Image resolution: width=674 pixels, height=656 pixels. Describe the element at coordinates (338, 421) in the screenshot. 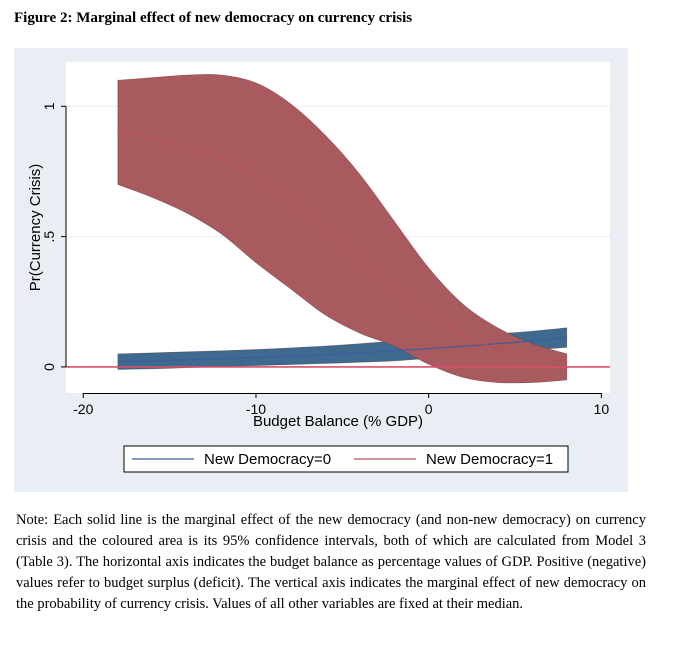

I see `x-axis-title: Budget Balance (% GDP)` at that location.